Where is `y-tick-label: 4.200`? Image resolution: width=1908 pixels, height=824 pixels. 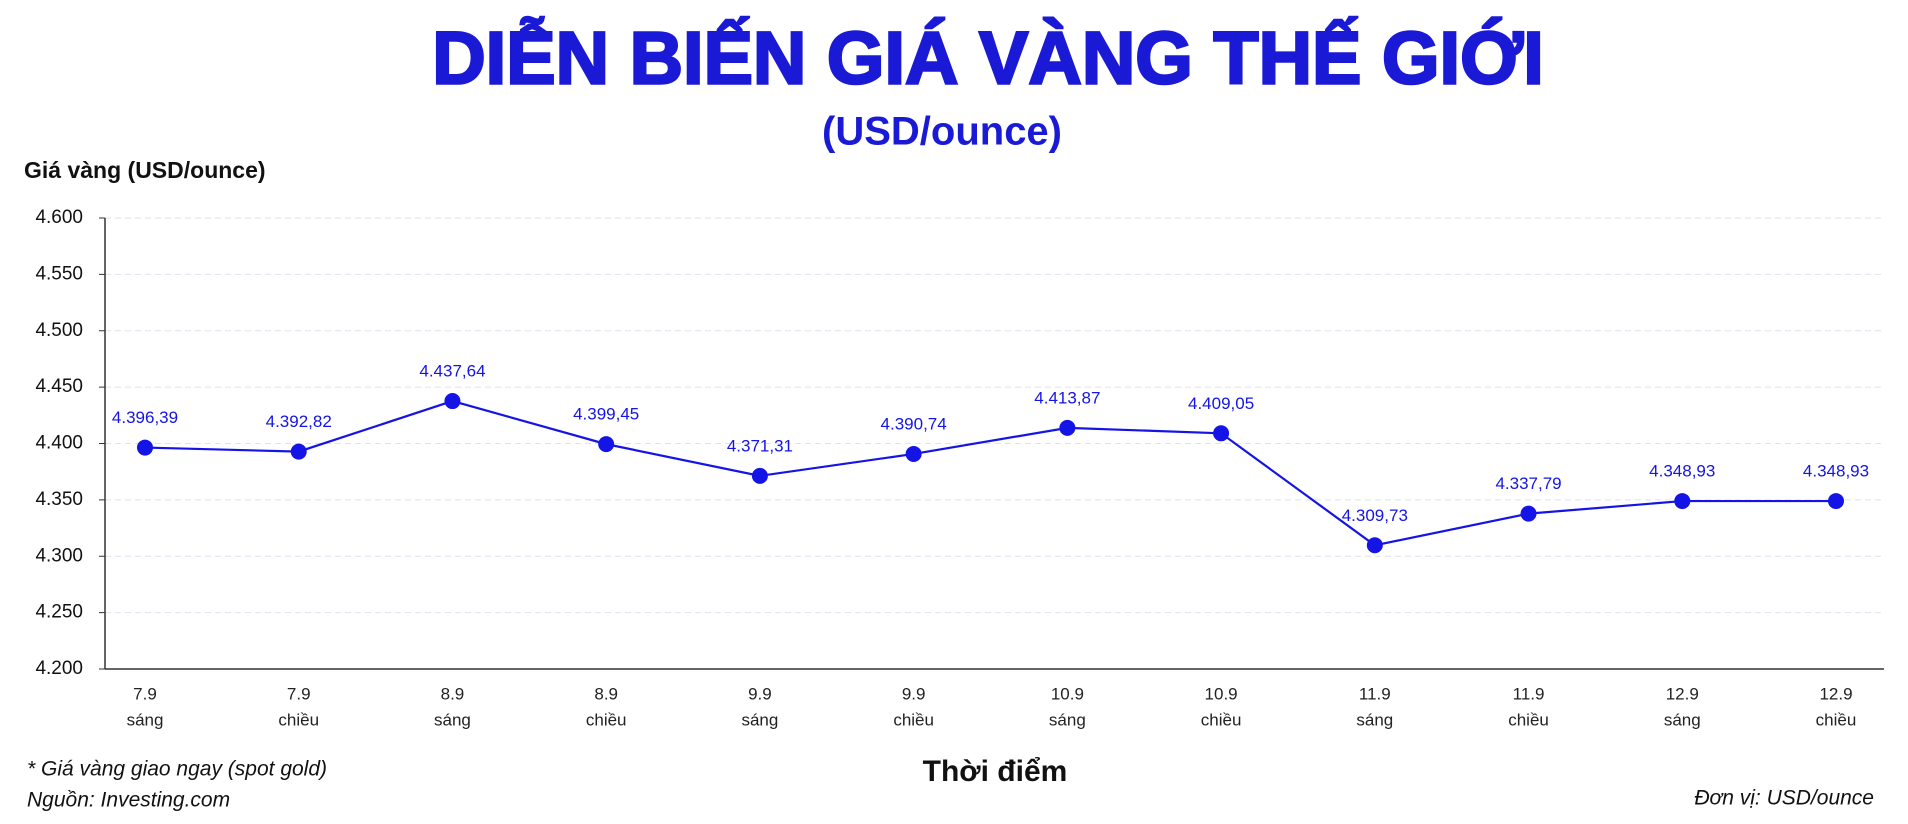
y-tick-label: 4.200 is located at coordinates (59, 668).